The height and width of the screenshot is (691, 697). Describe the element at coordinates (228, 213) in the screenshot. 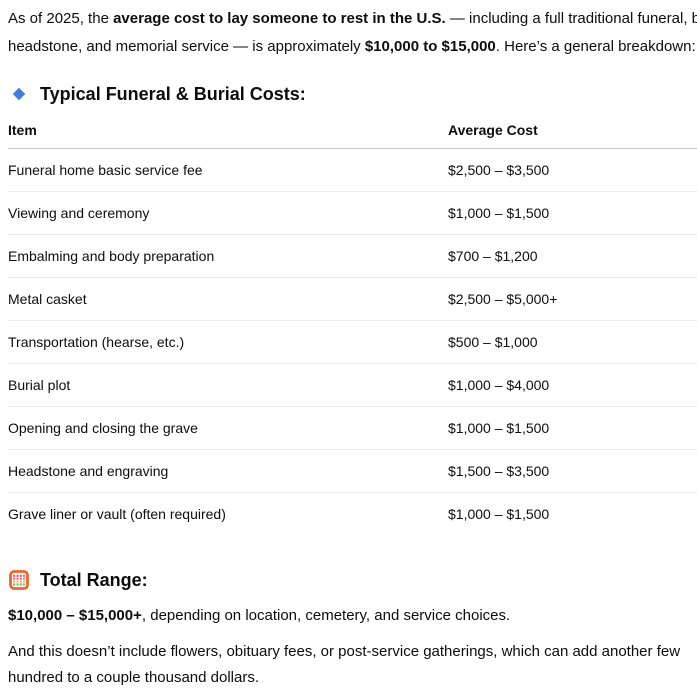

I see `item-cell: Viewing and ceremony` at that location.